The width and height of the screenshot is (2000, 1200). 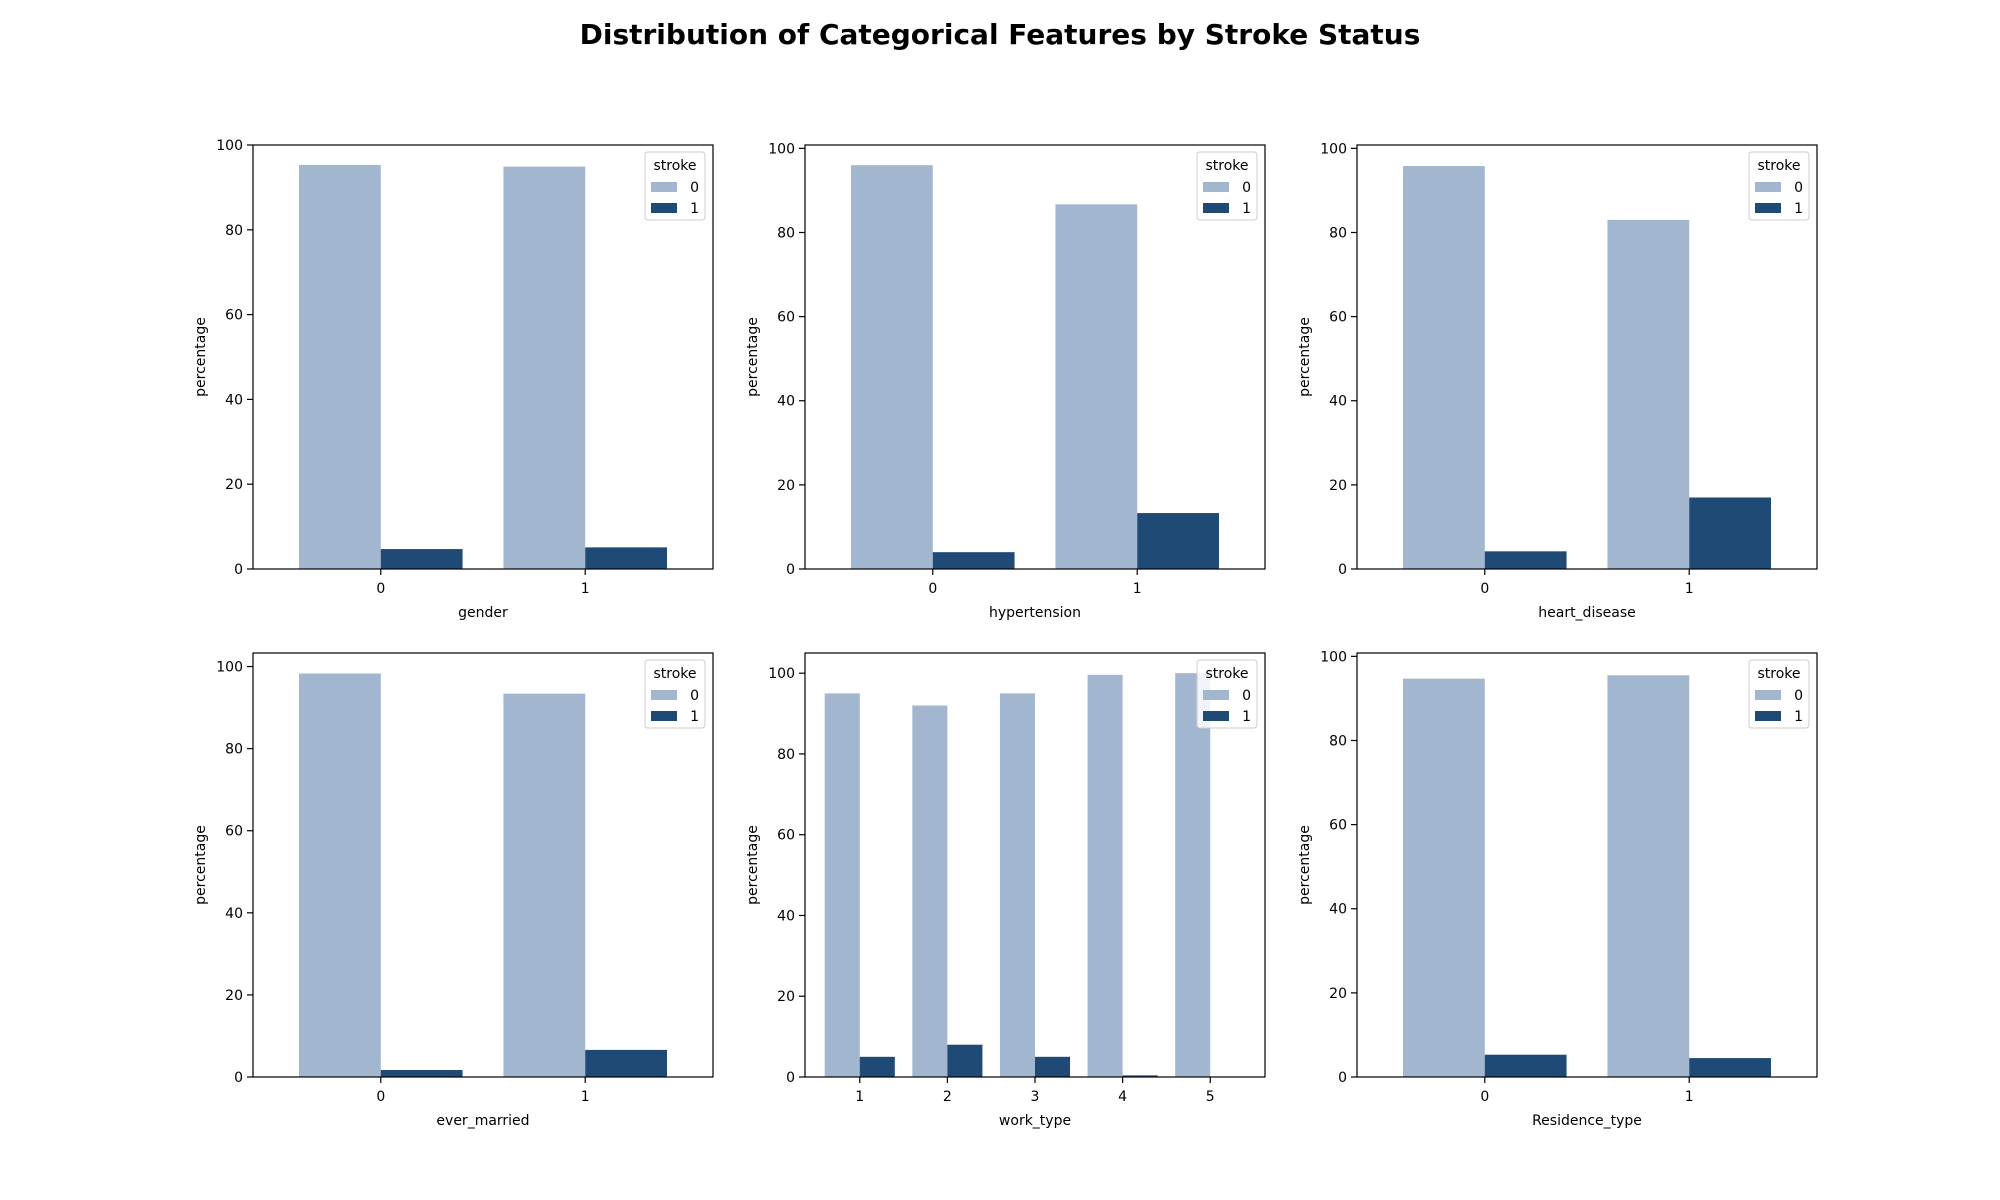 I want to click on x-tick-label: 5, so click(x=1210, y=1097).